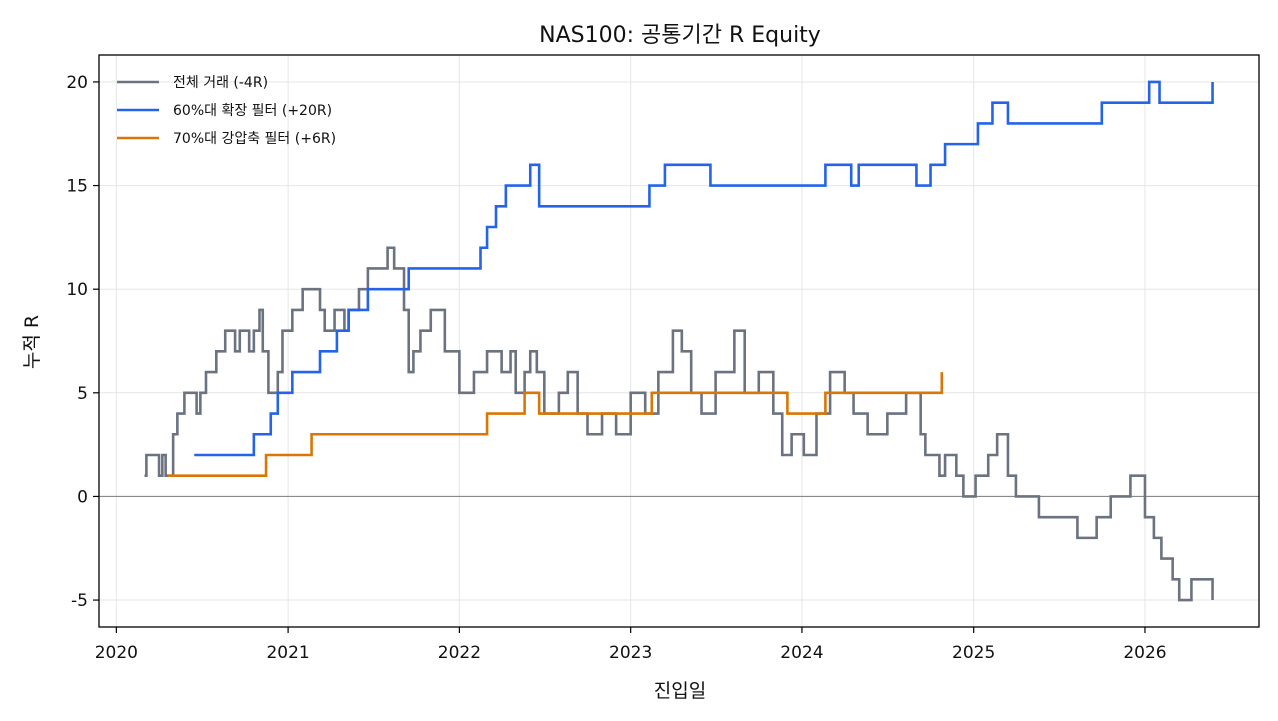  What do you see at coordinates (116, 653) in the screenshot?
I see `x-tick-label: 2020` at bounding box center [116, 653].